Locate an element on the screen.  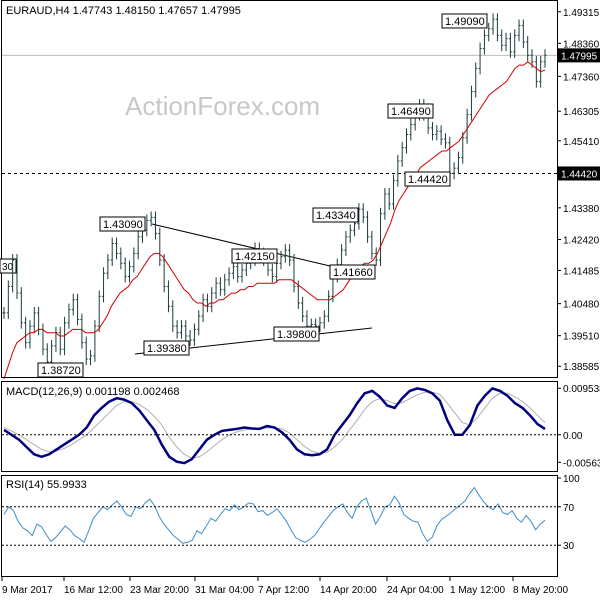
rsi-tick-label: 70 is located at coordinates (569, 508).